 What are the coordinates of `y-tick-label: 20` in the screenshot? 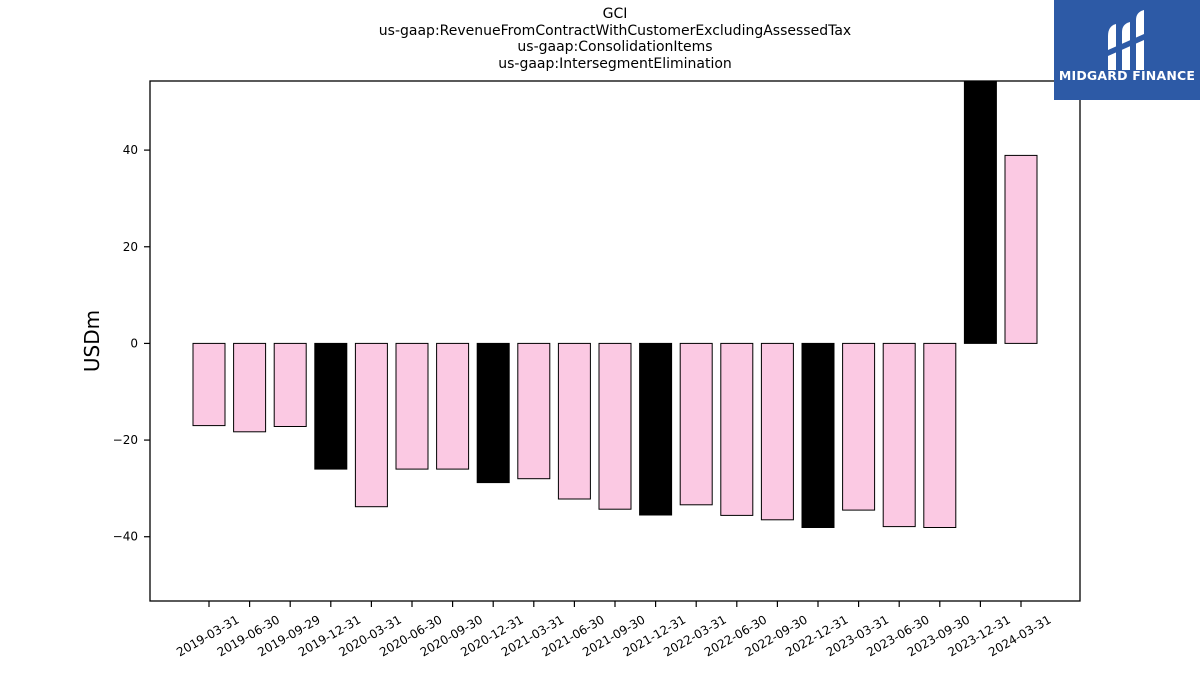 It's located at (130, 247).